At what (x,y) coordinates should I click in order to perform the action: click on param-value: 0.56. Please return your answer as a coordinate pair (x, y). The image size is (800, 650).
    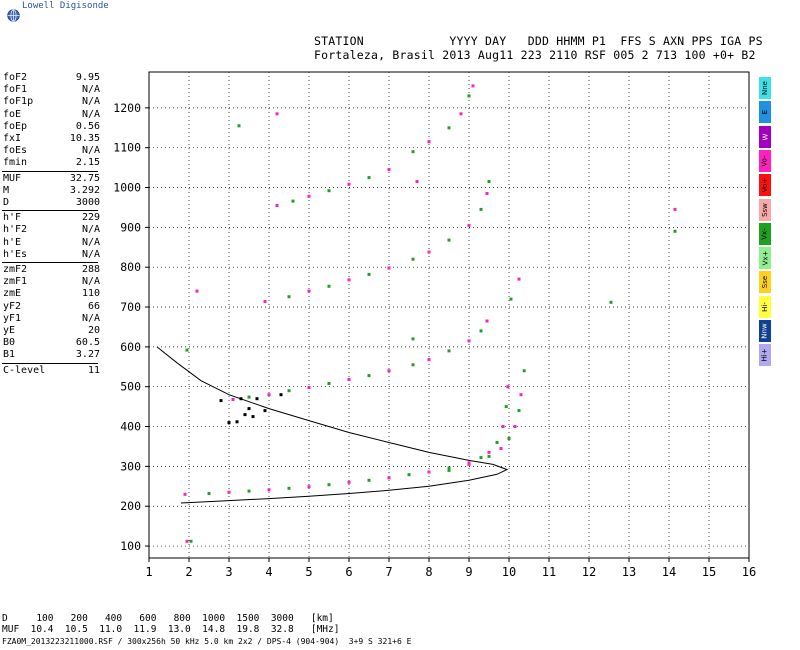
    Looking at the image, I should click on (87, 126).